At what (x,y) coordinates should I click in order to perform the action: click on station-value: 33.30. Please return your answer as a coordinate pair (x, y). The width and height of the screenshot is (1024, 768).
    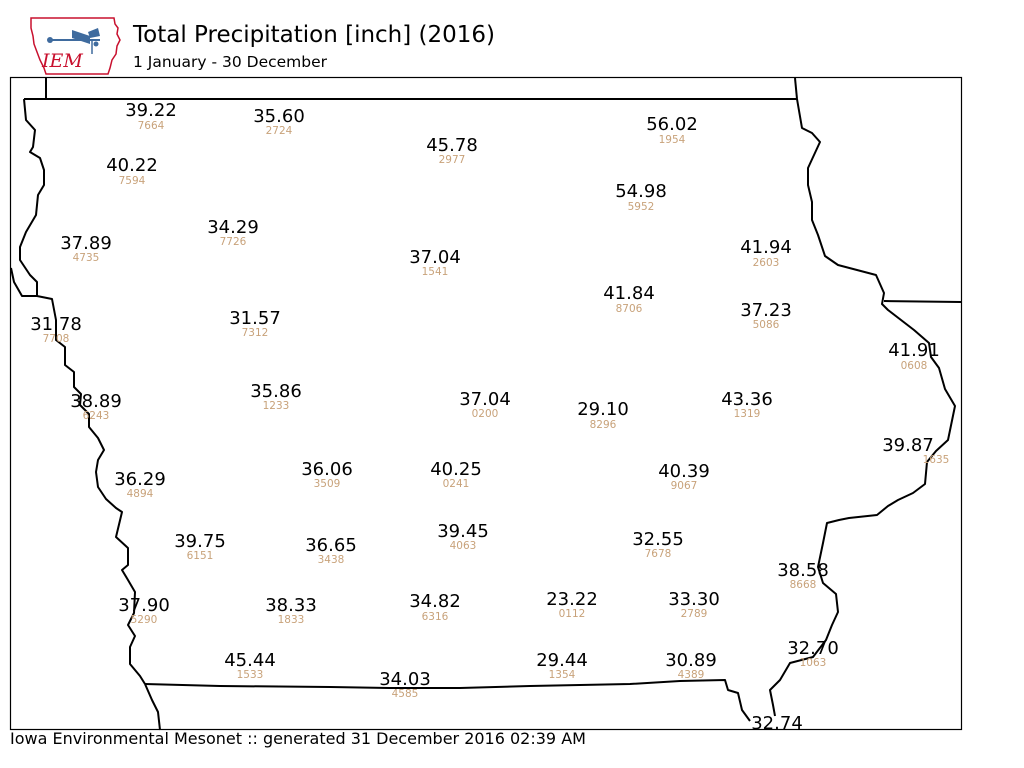
    Looking at the image, I should click on (694, 599).